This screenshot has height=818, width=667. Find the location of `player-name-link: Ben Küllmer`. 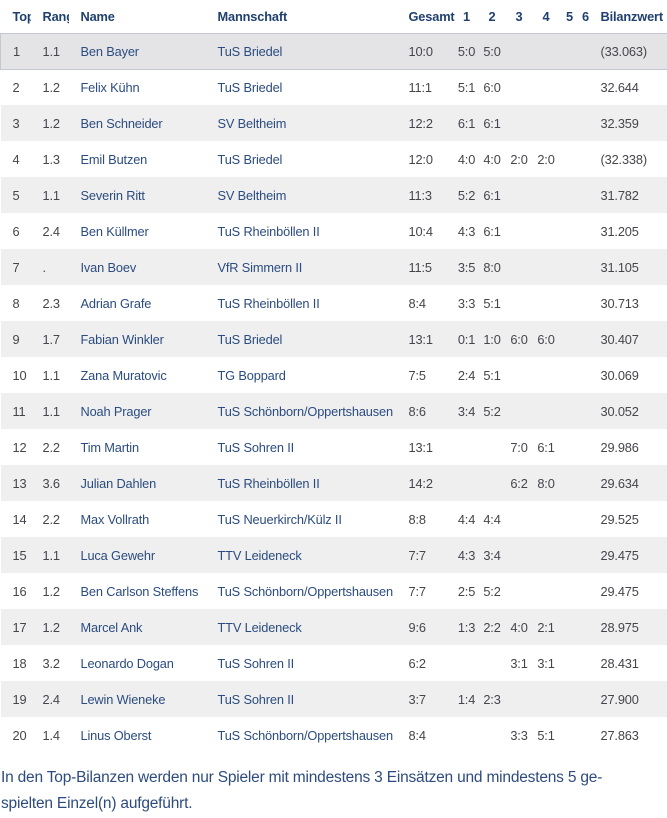

player-name-link: Ben Küllmer is located at coordinates (137, 231).